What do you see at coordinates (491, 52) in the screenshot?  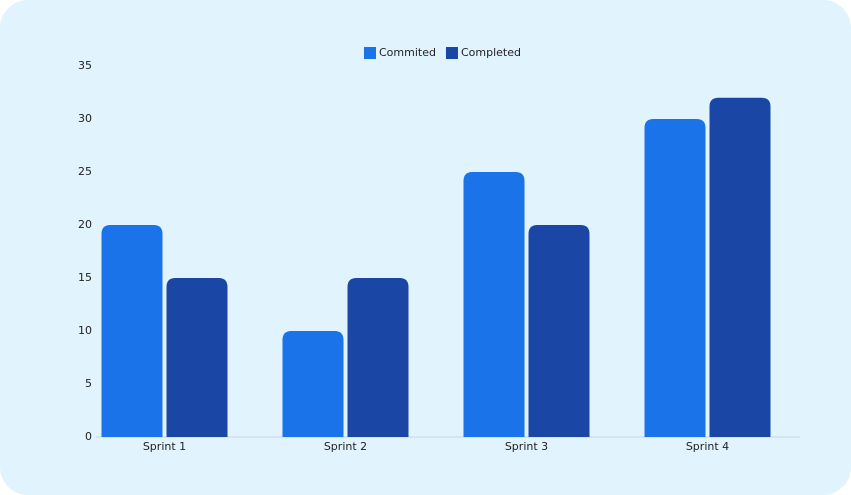 I see `legend-label: Completed` at bounding box center [491, 52].